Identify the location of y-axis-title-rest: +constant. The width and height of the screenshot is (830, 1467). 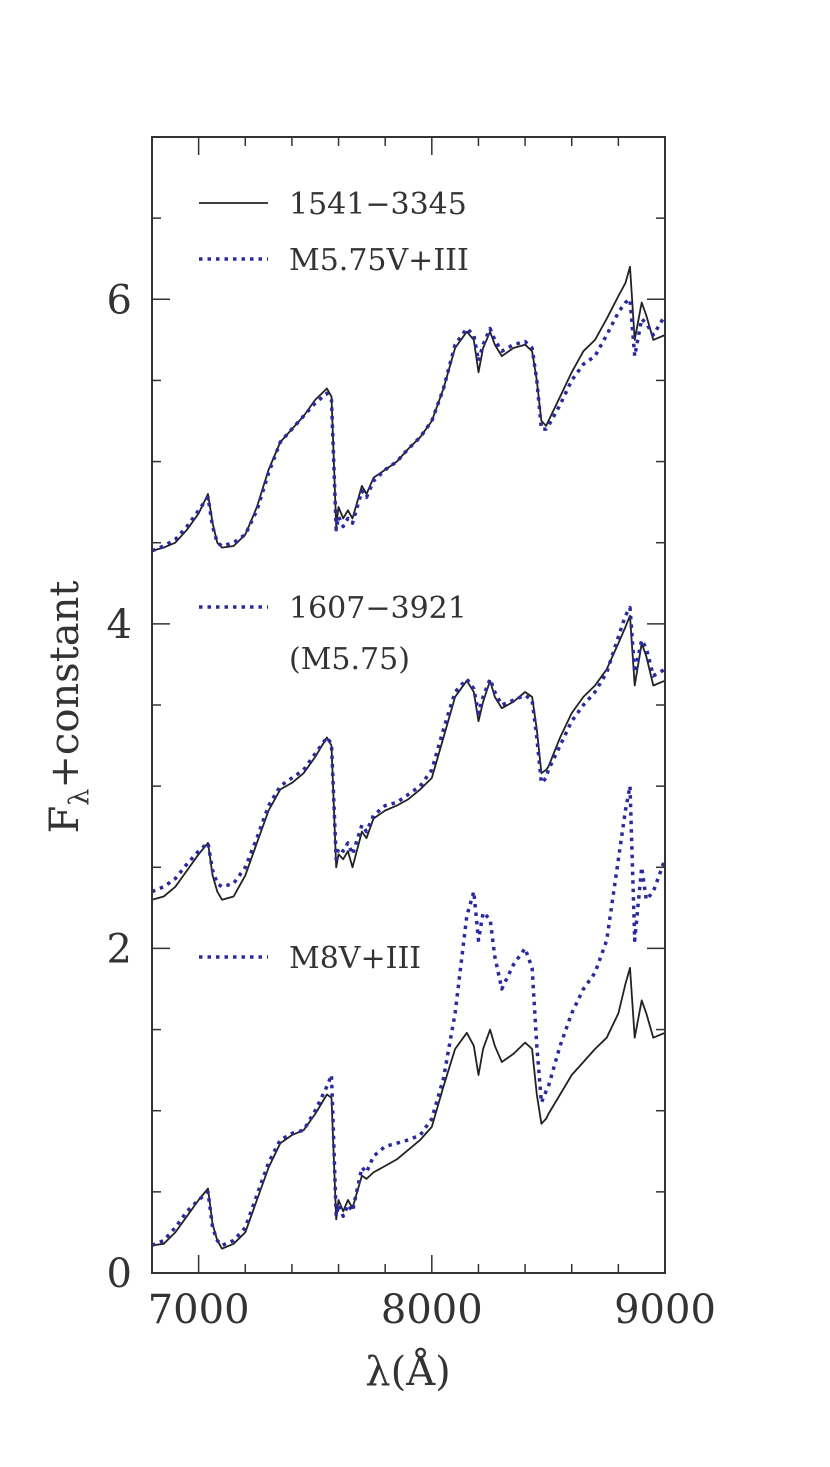
(65, 685).